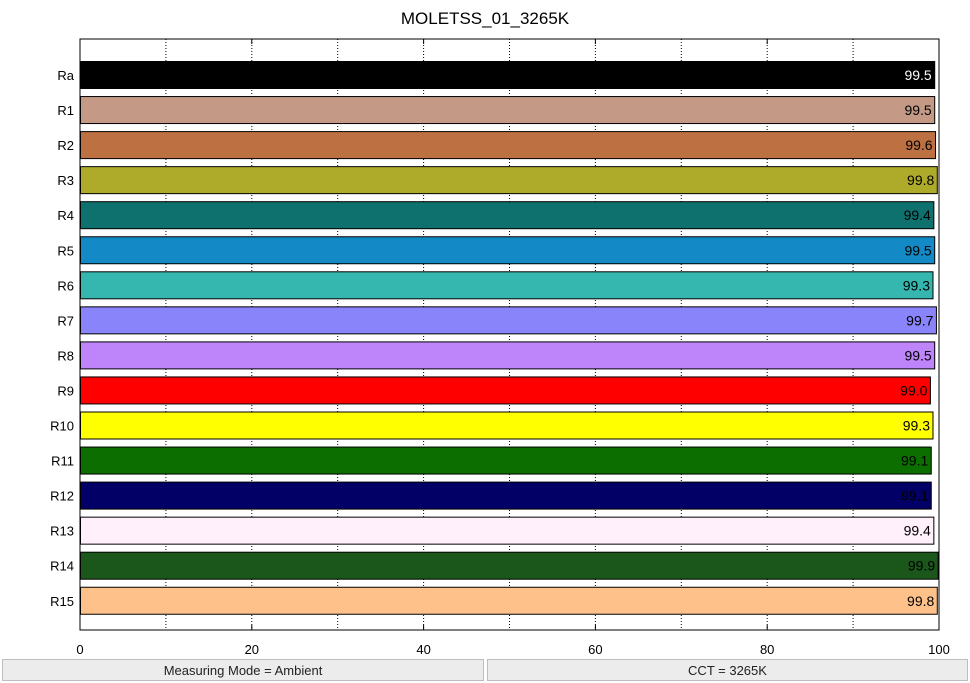 The image size is (970, 683). I want to click on value-label-r11: 99.1, so click(914, 461).